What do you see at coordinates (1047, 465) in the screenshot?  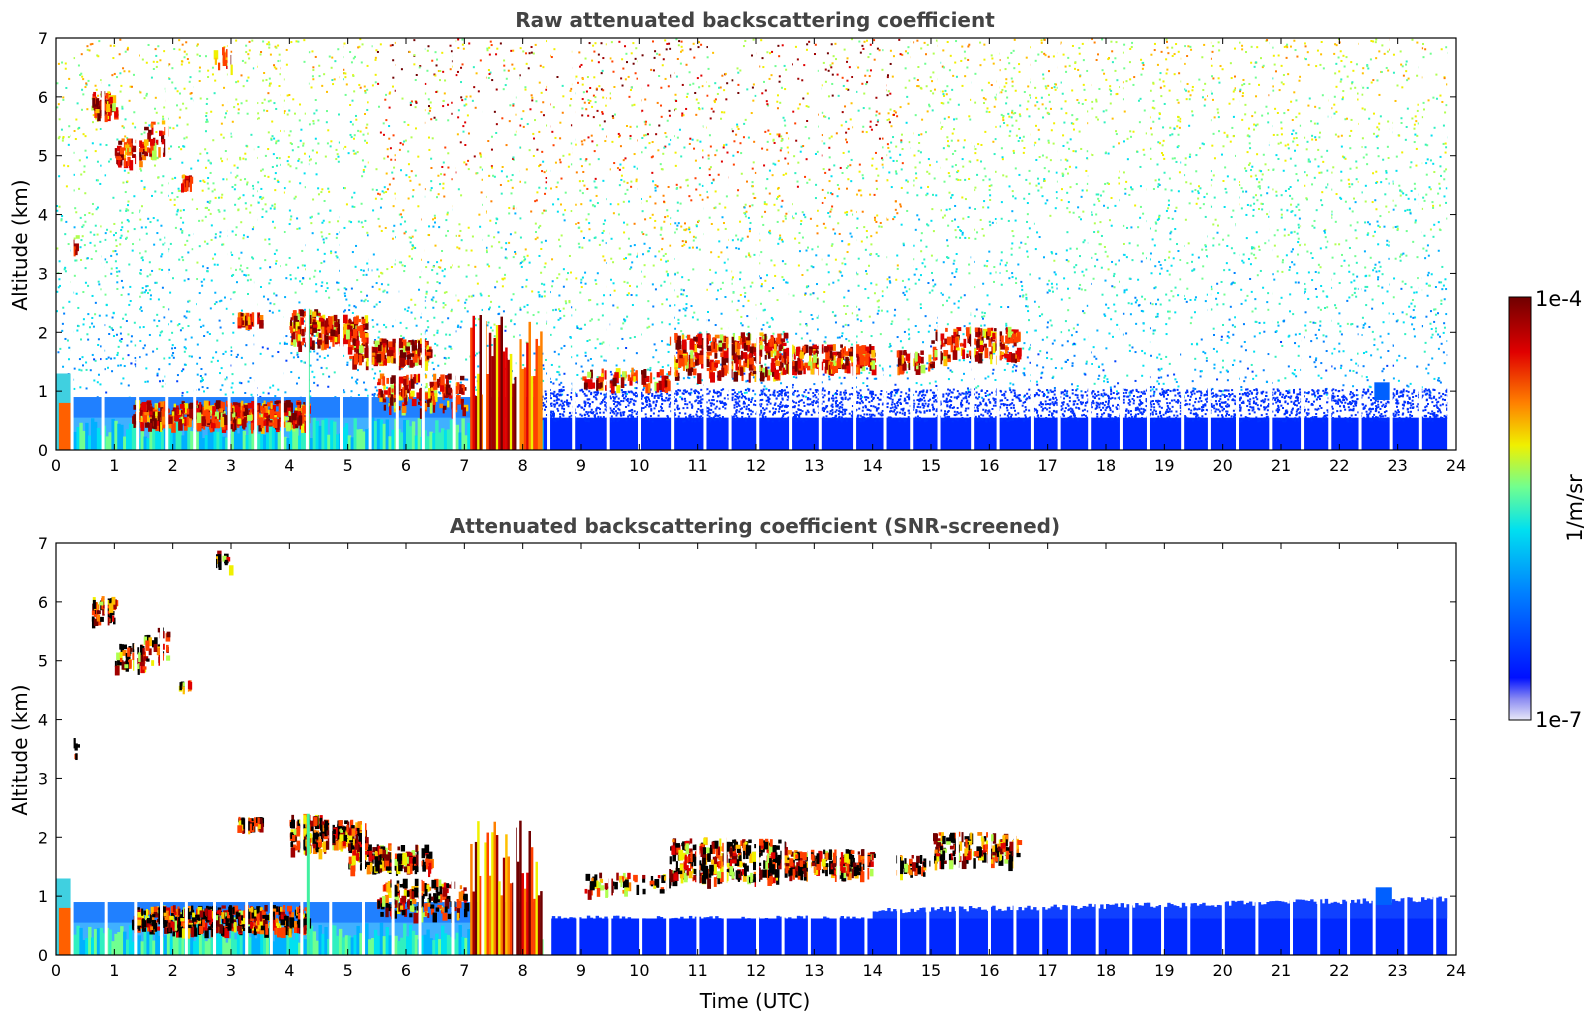 I see `raw-x-tick-label: 17` at bounding box center [1047, 465].